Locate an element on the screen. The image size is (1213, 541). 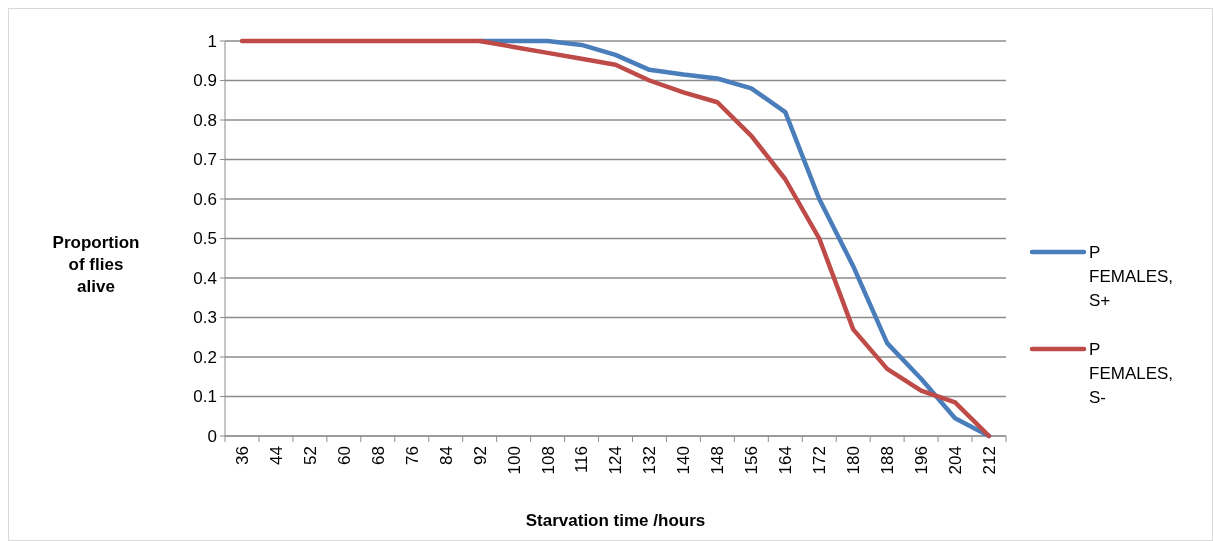
y-tick-label: 0.5 is located at coordinates (205, 239).